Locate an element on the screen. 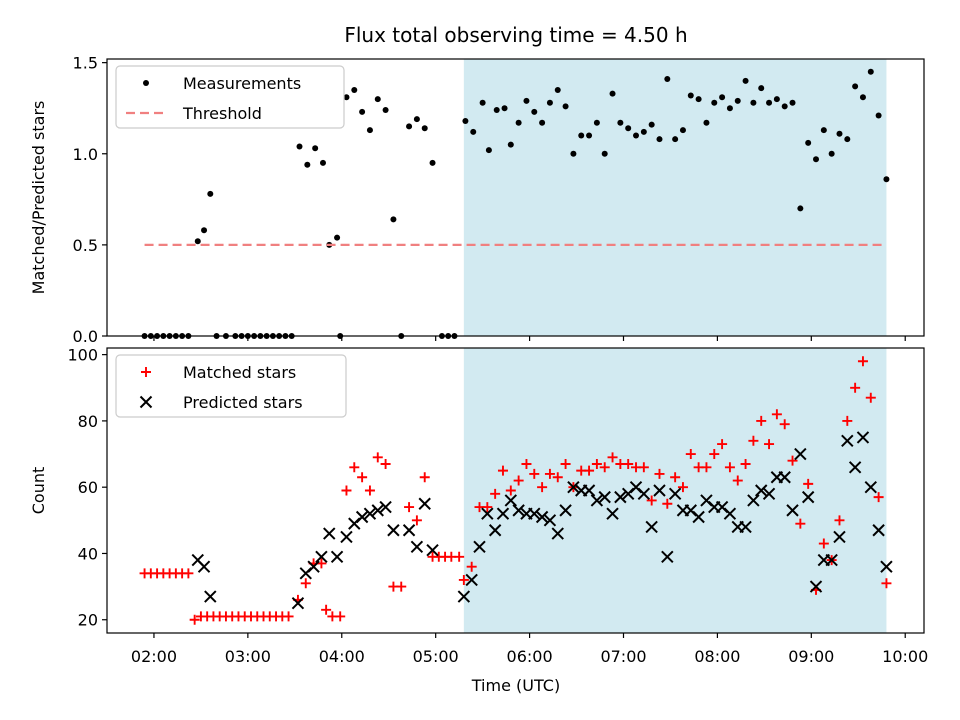 The image size is (960, 720). x-tick-label: 08:00 is located at coordinates (717, 656).